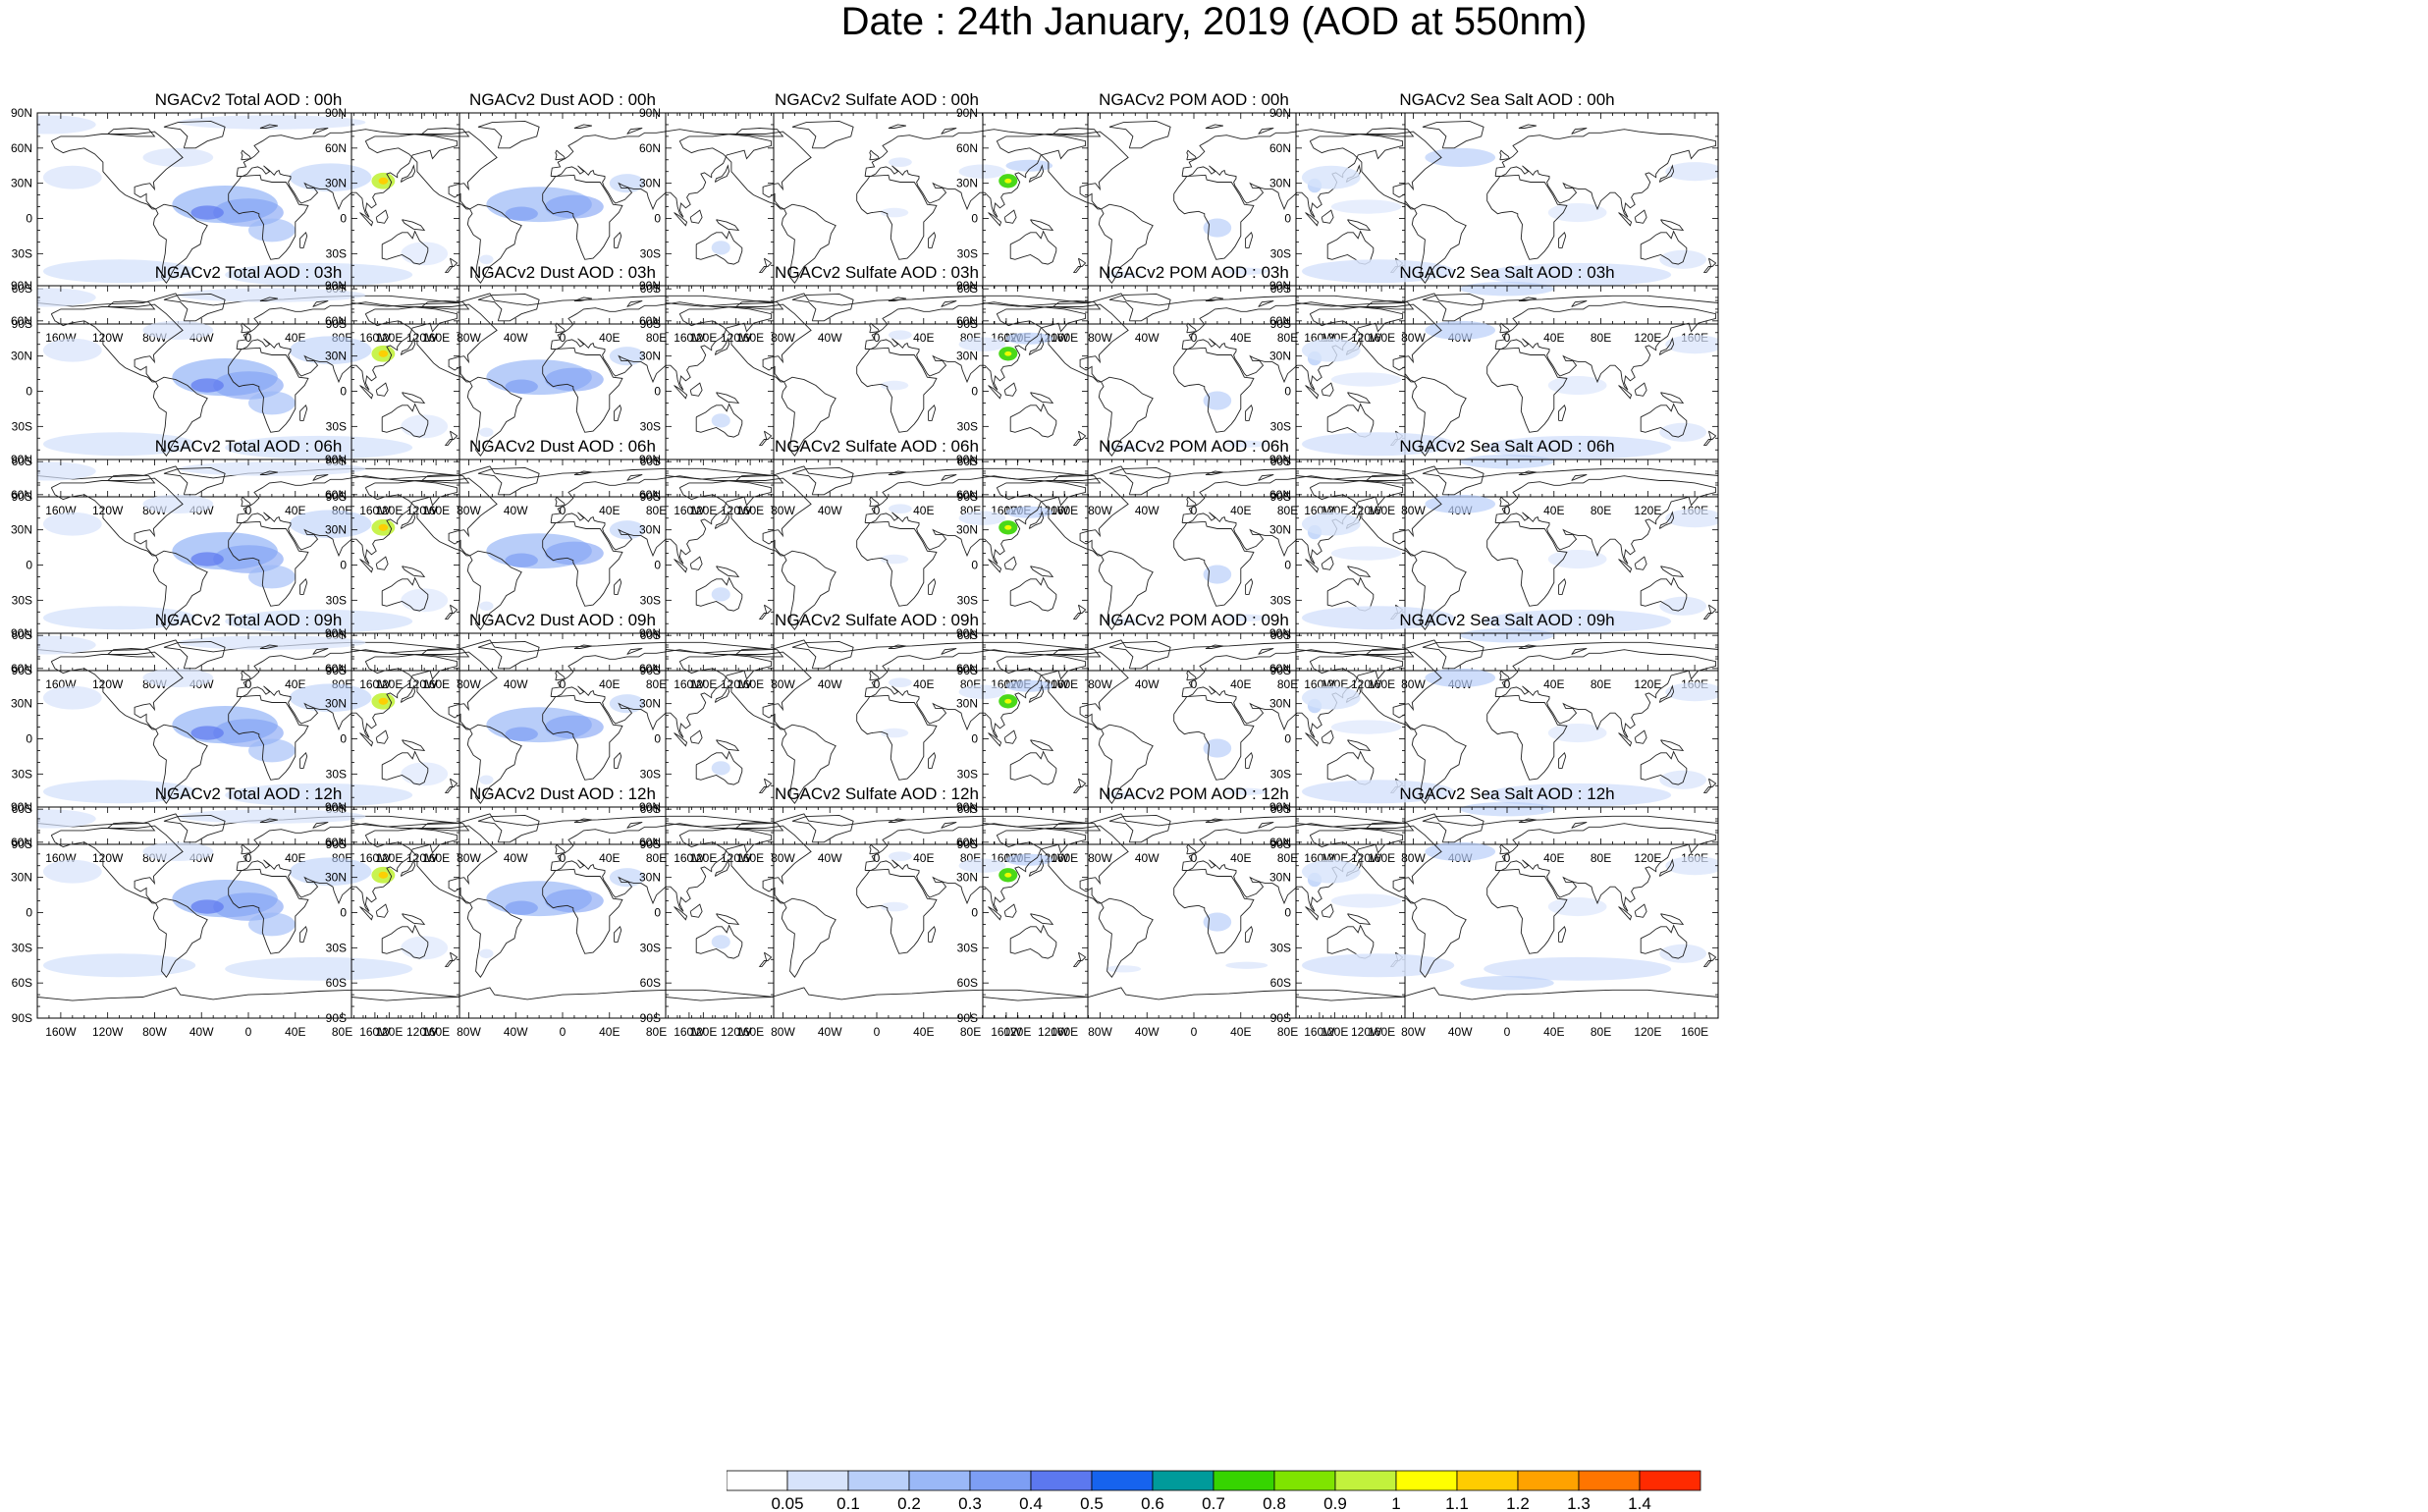 The width and height of the screenshot is (2428, 1512). Describe the element at coordinates (1396, 1503) in the screenshot. I see `colorbar-label: 1` at that location.